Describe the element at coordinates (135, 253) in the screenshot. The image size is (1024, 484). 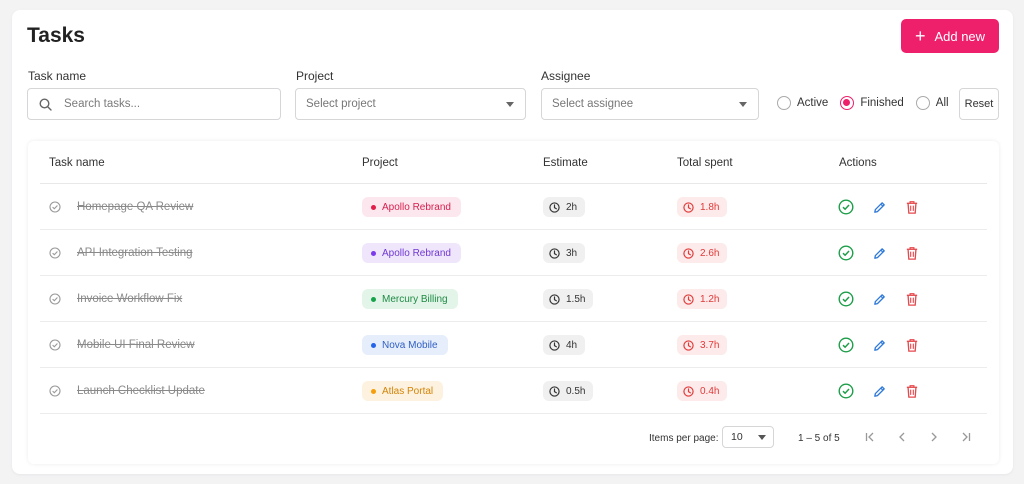
I see `task-name: API Integration Testing` at that location.